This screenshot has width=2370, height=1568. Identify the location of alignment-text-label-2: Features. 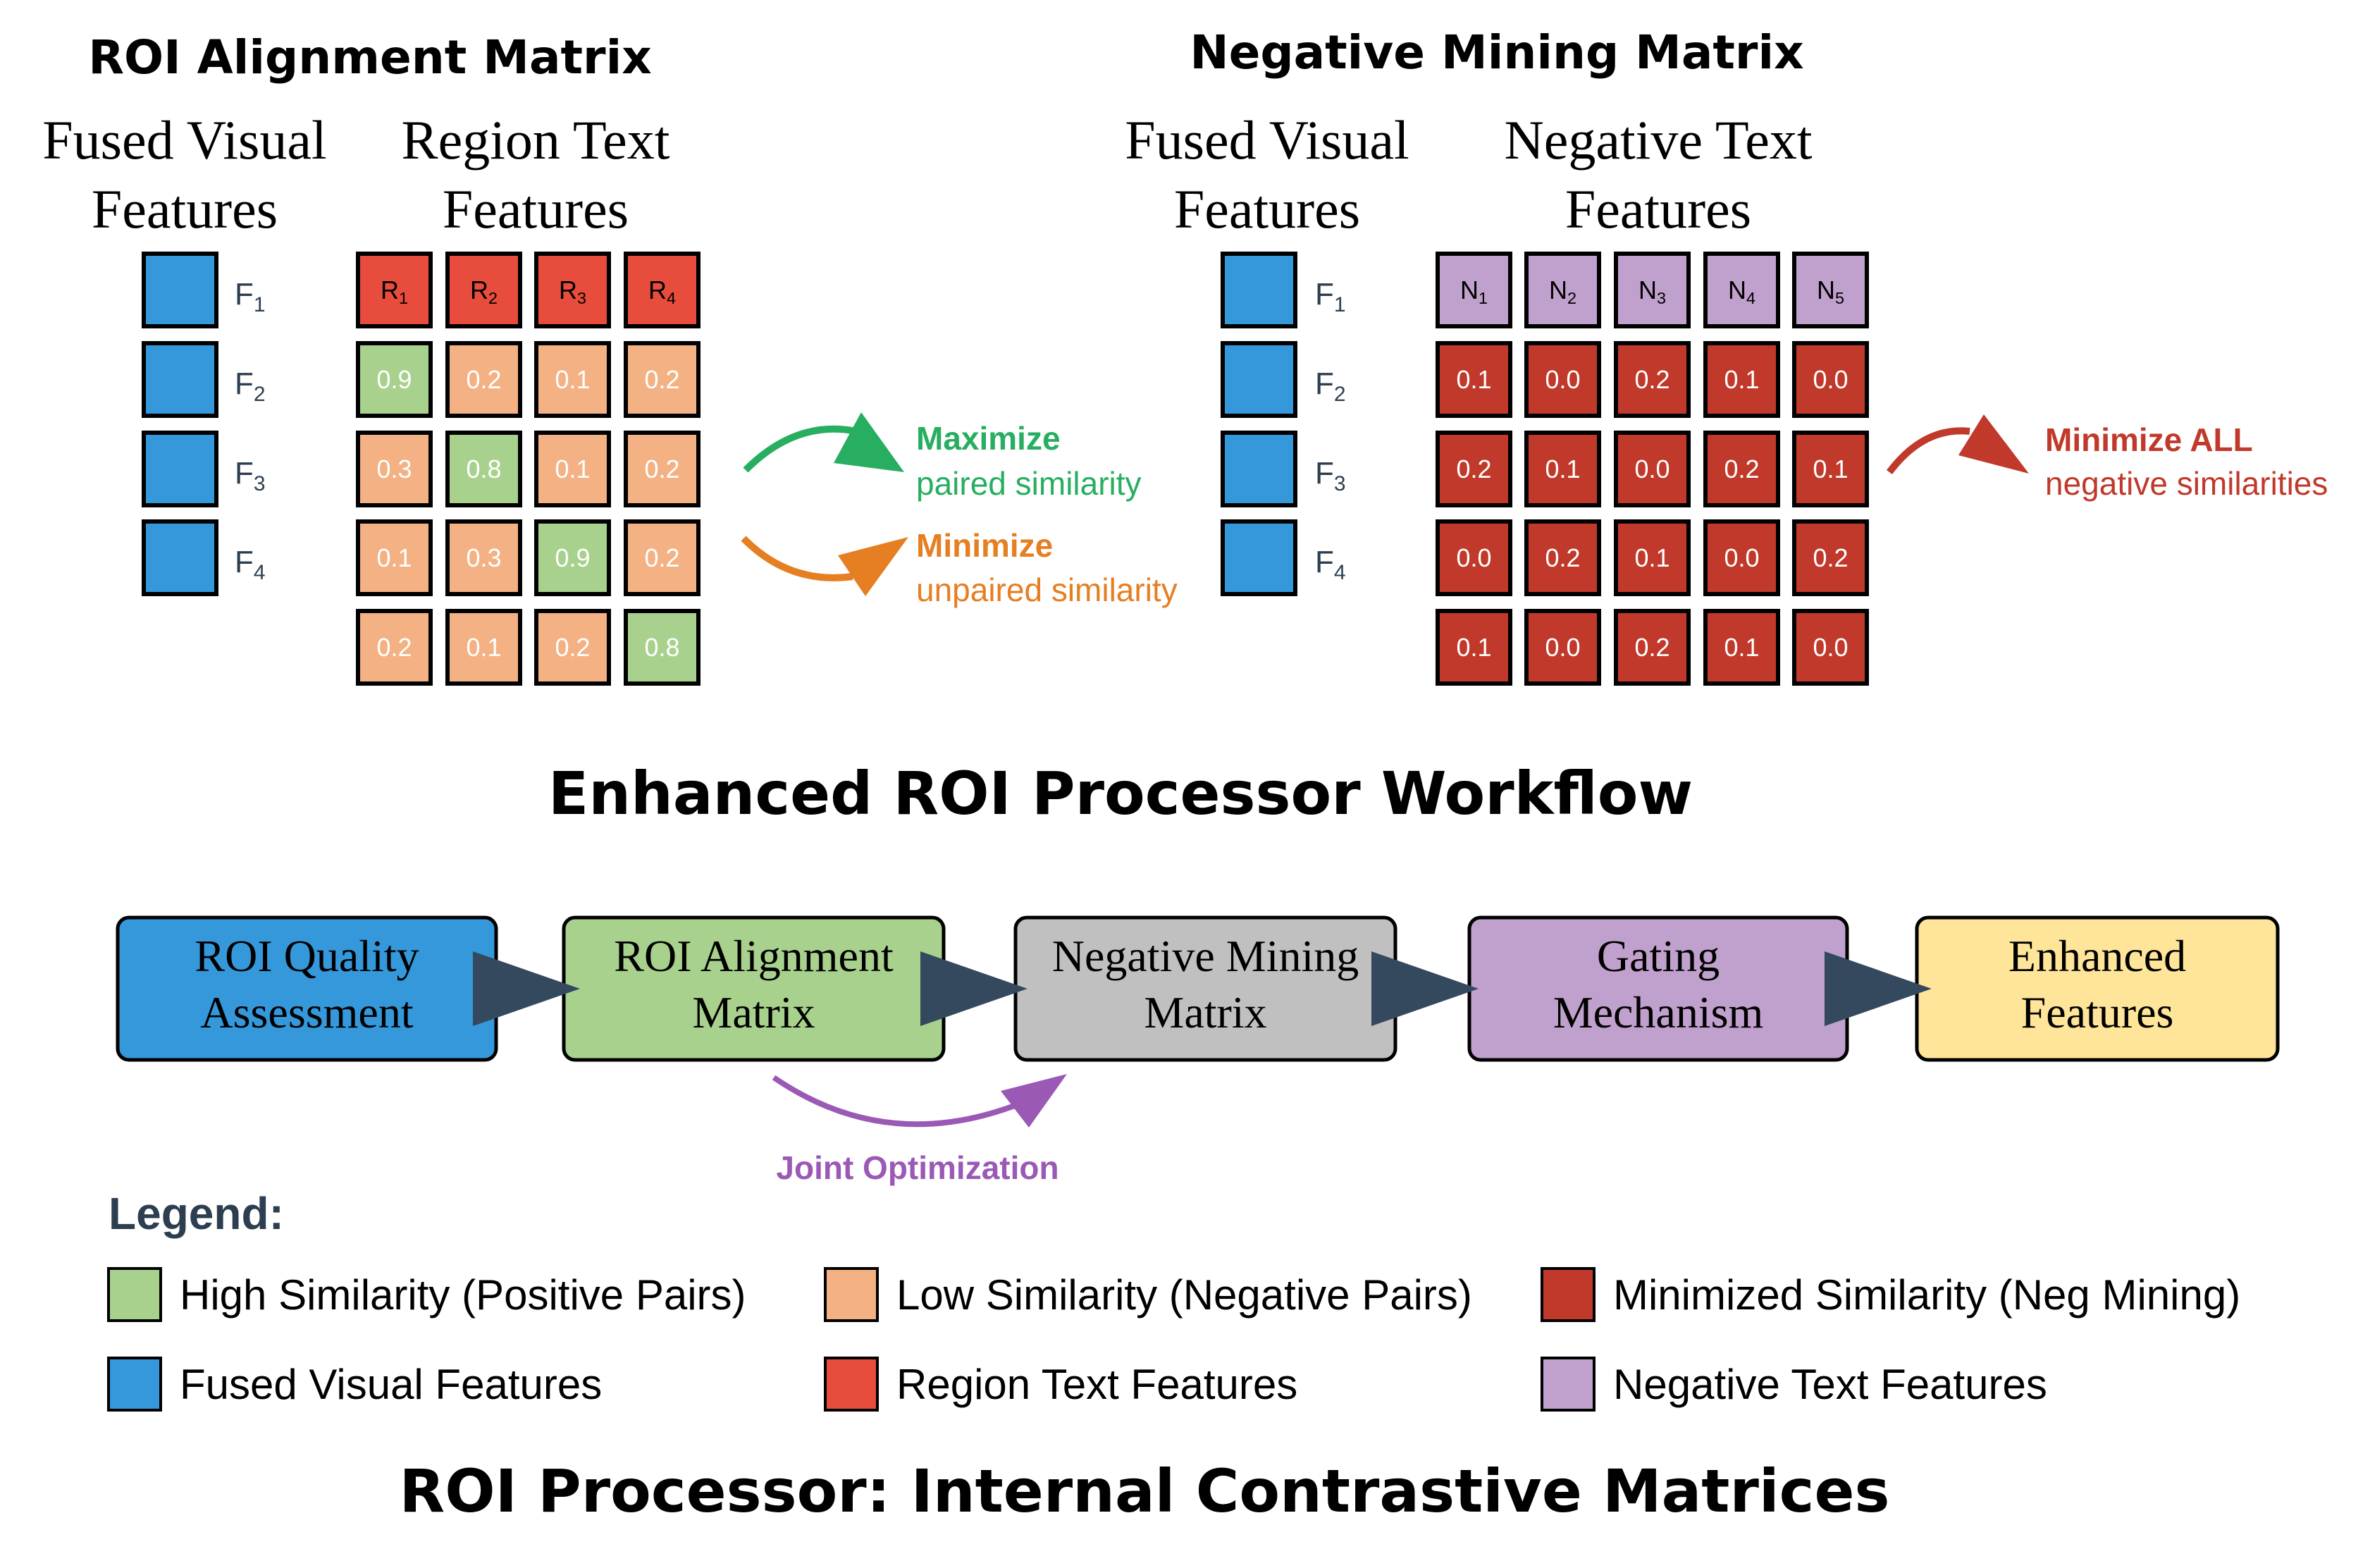
(536, 209).